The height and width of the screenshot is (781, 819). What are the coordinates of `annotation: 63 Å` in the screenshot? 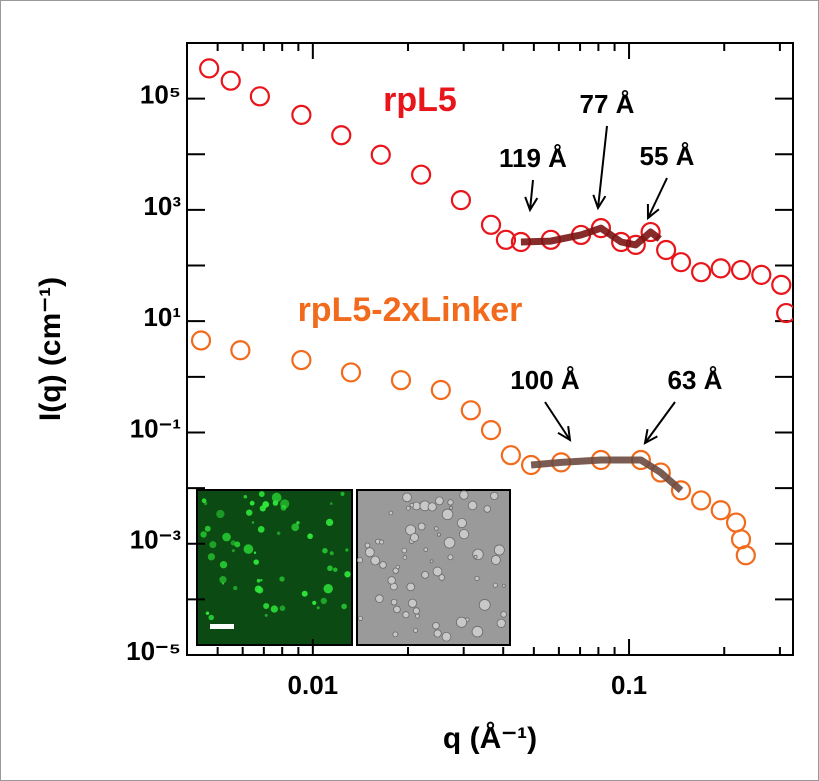 It's located at (695, 380).